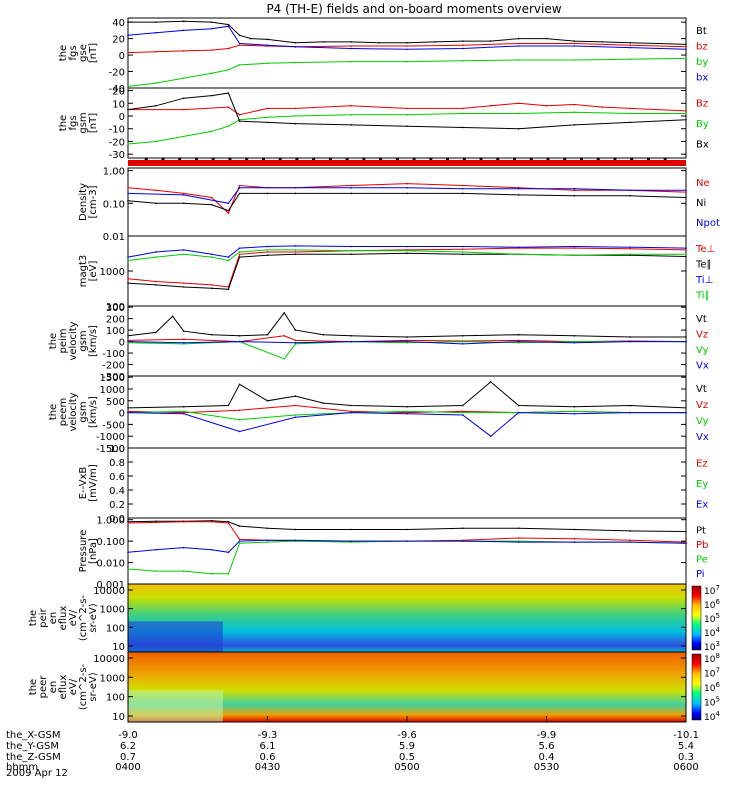 The width and height of the screenshot is (750, 800). I want to click on legend-entry: Vt, so click(701, 319).